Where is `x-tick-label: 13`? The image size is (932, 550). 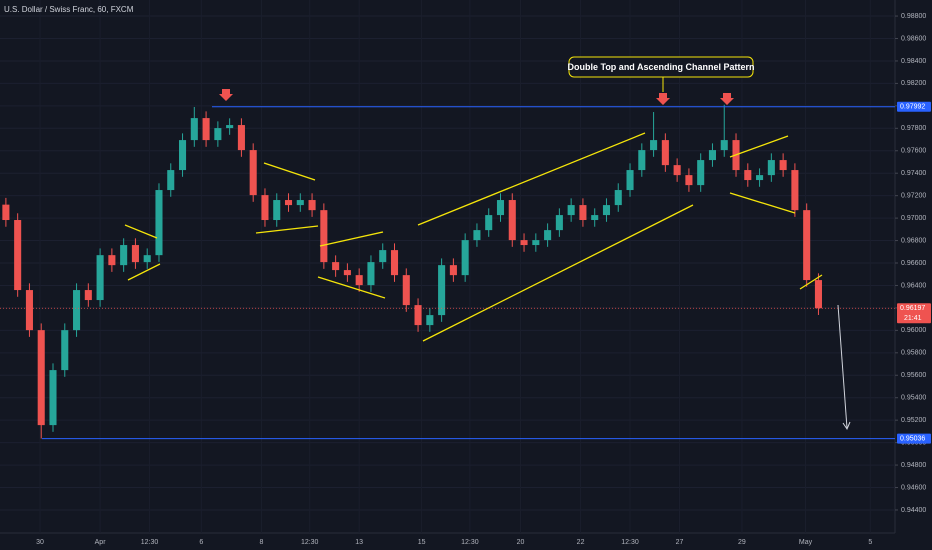 x-tick-label: 13 is located at coordinates (359, 542).